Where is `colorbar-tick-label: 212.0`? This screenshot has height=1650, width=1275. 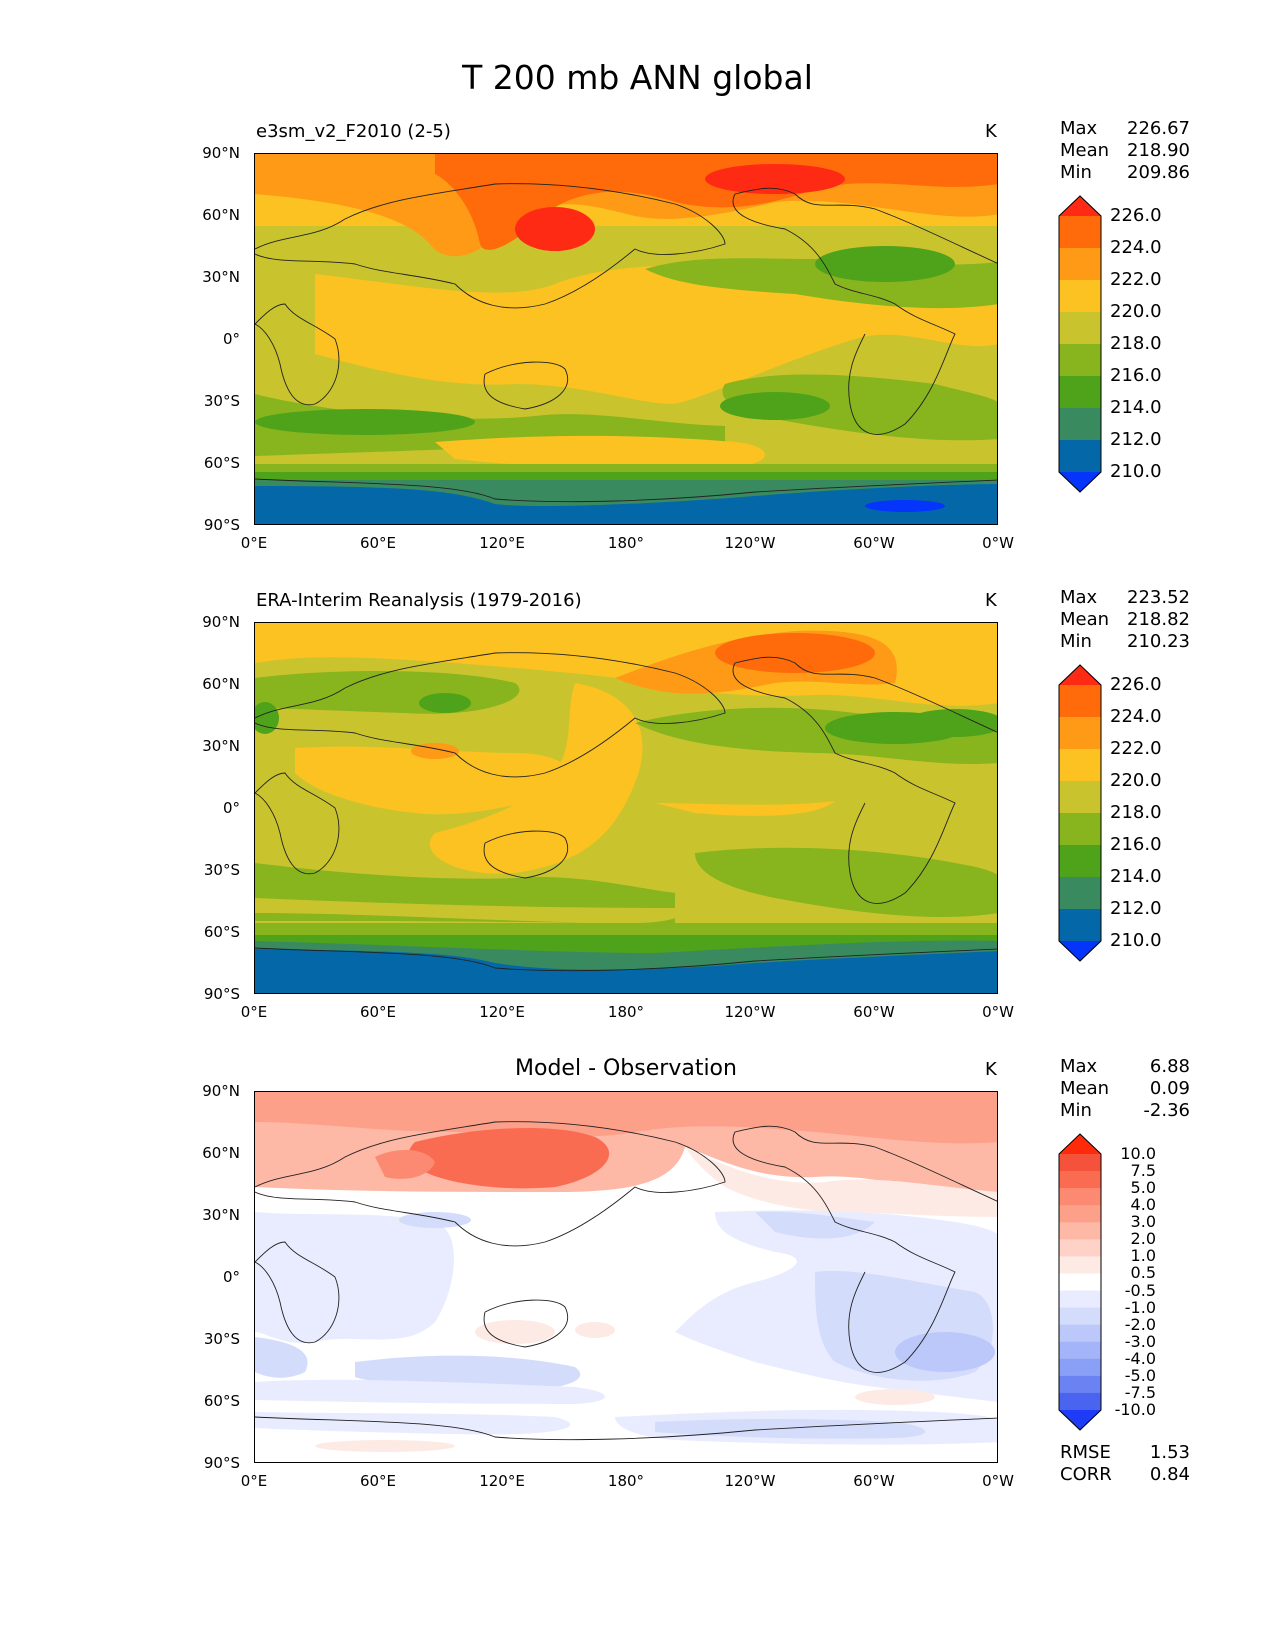
colorbar-tick-label: 212.0 is located at coordinates (1136, 439).